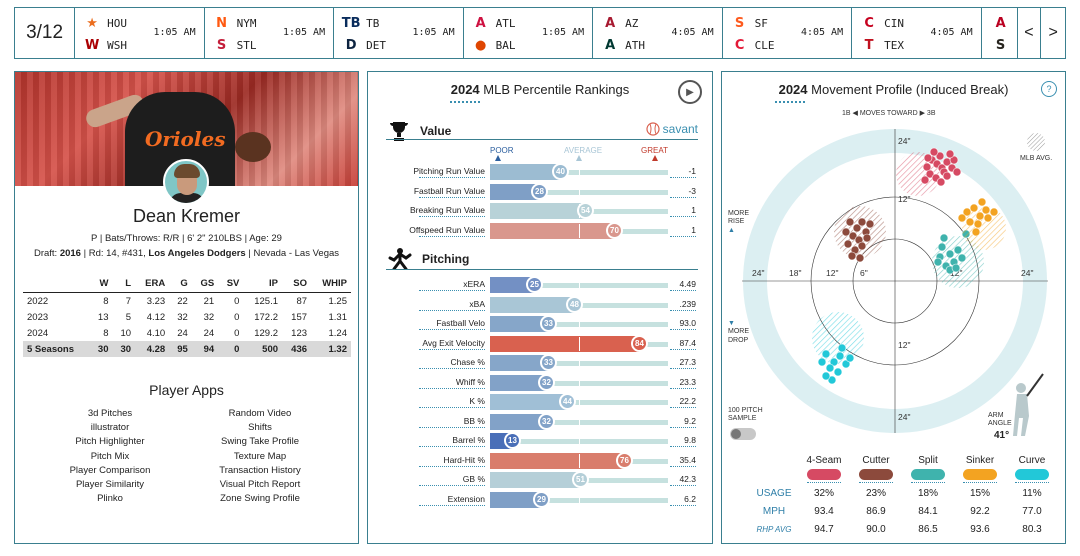 This screenshot has height=556, width=1080. What do you see at coordinates (540, 440) in the screenshot?
I see `percentile-row: Barrel % 13 9.8` at bounding box center [540, 440].